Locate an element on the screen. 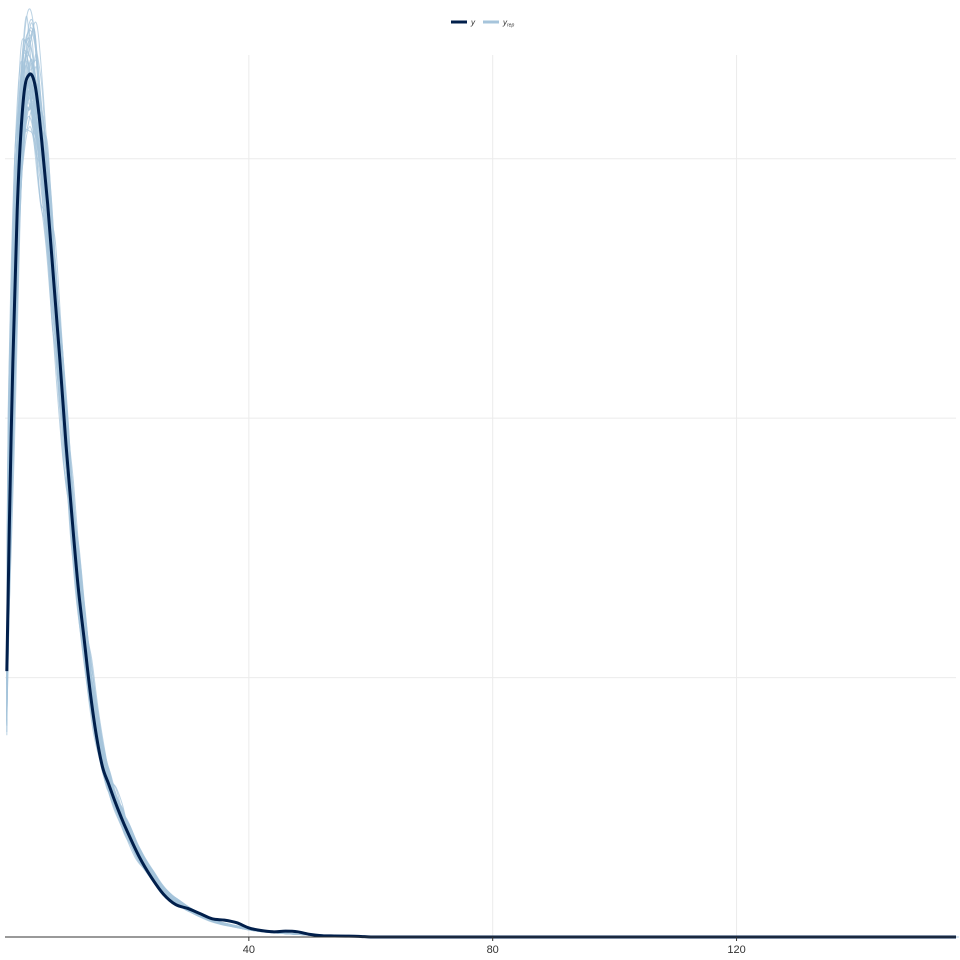  x-tick-label: 80 is located at coordinates (493, 950).